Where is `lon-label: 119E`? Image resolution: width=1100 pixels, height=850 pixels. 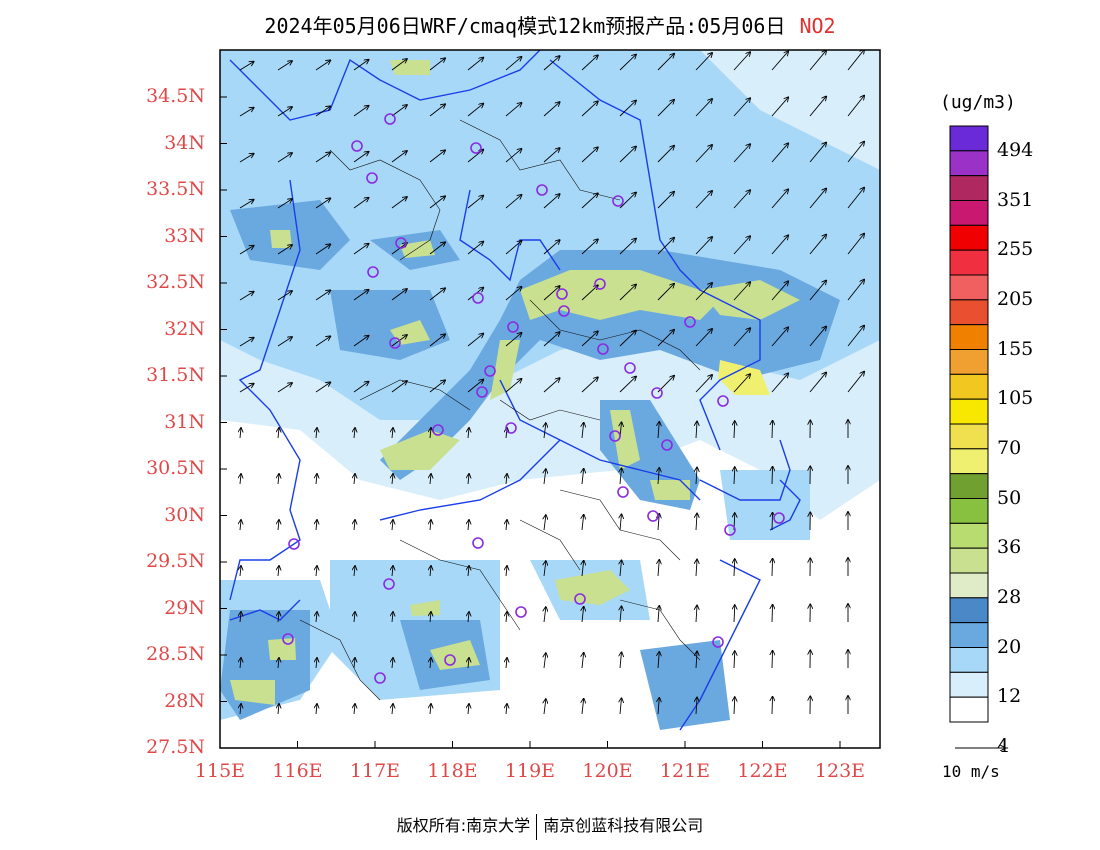
lon-label: 119E is located at coordinates (530, 771).